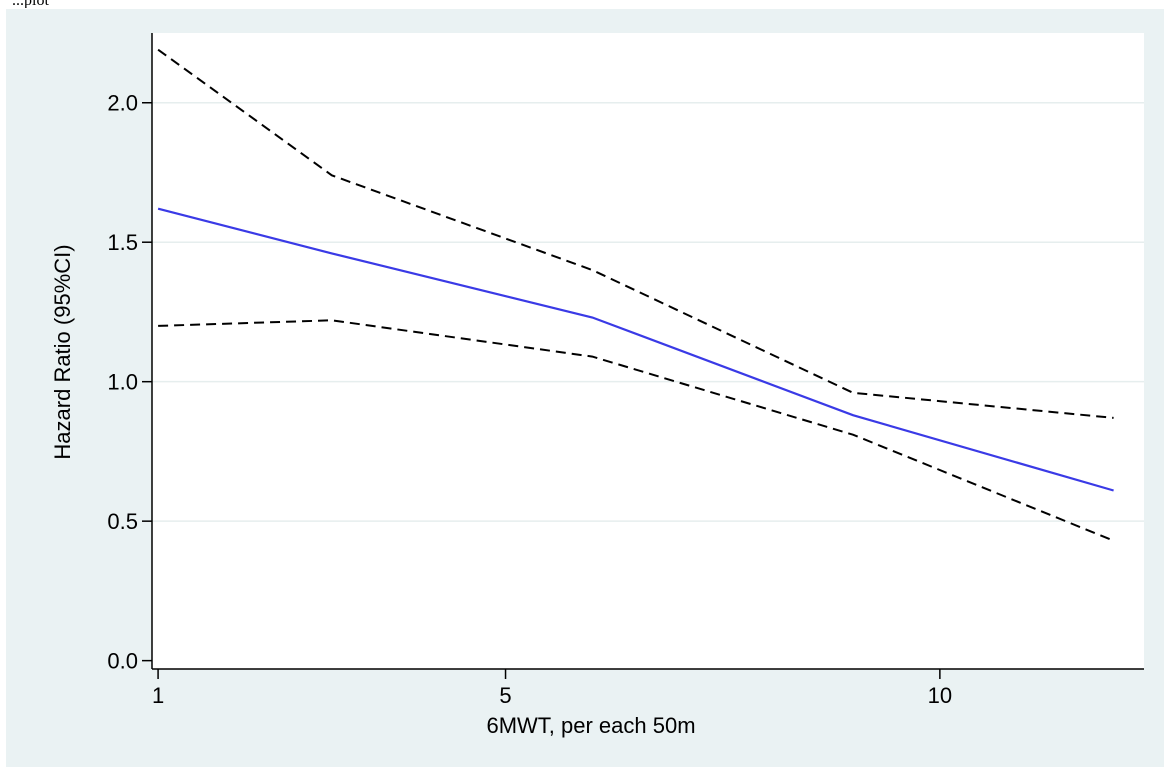 The image size is (1168, 771). I want to click on y-tick-label: 0.0, so click(122, 661).